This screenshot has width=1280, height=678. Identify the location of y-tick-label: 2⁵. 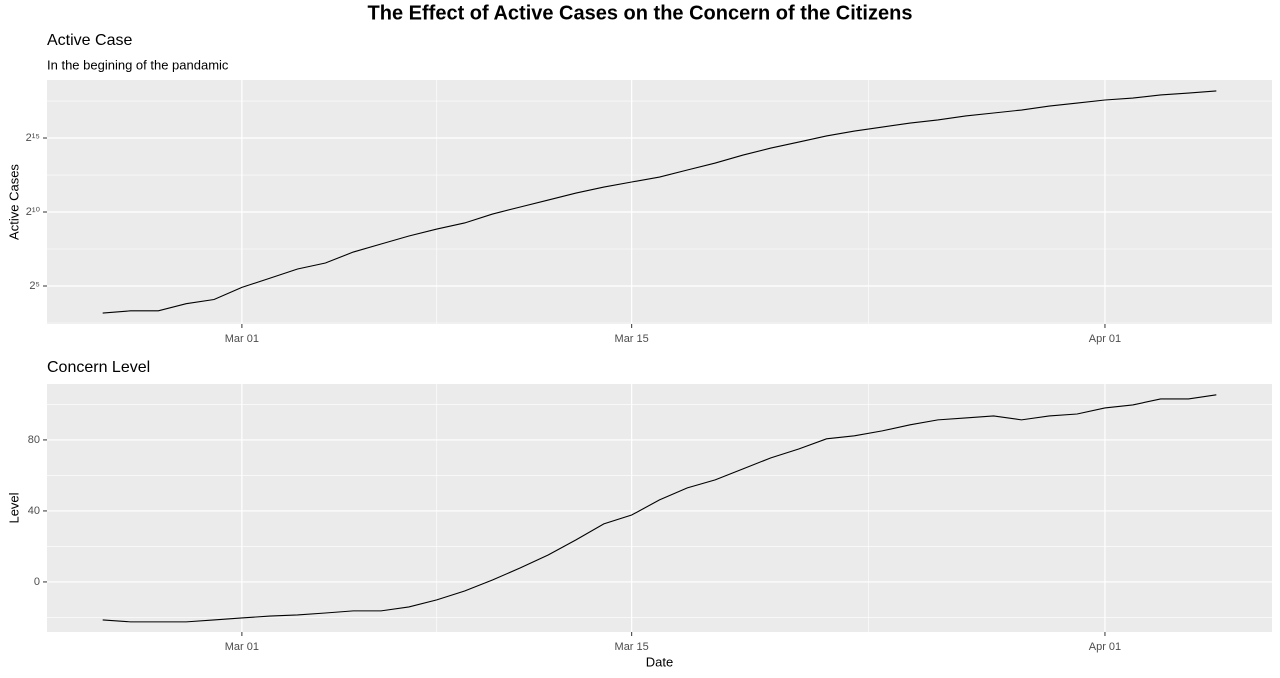
(34, 286).